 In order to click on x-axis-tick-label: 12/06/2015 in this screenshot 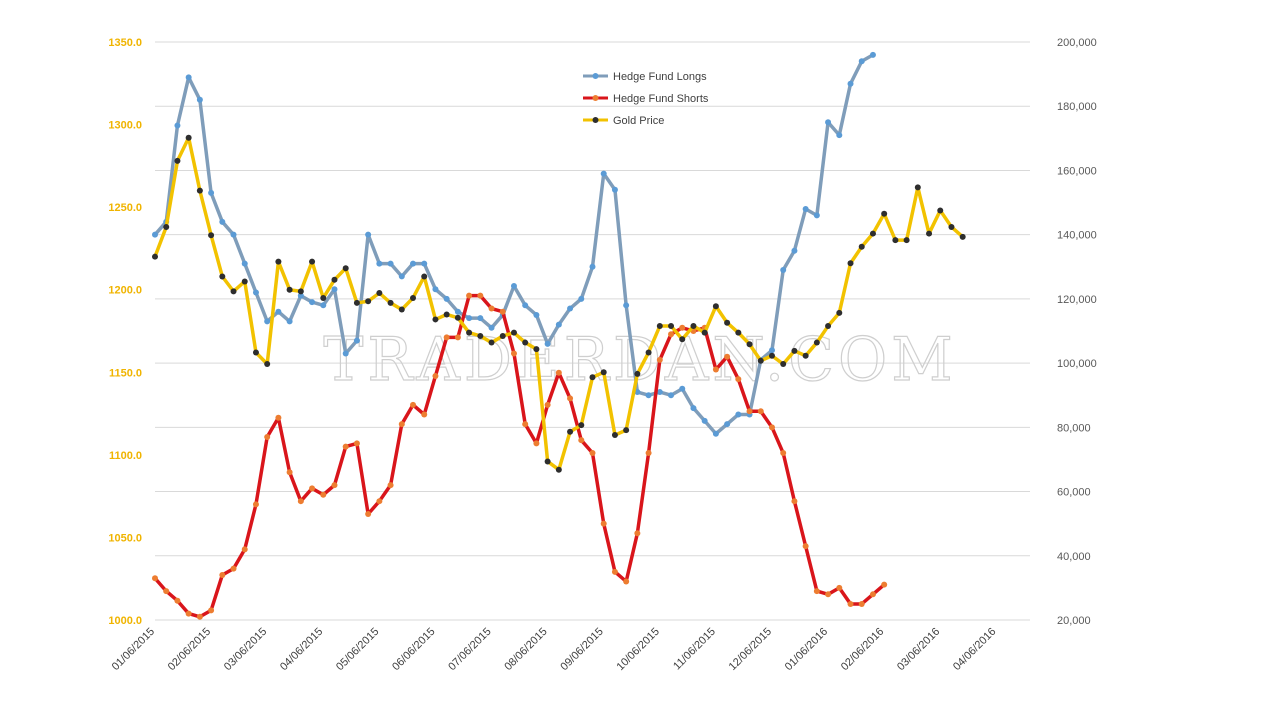, I will do `click(750, 649)`.